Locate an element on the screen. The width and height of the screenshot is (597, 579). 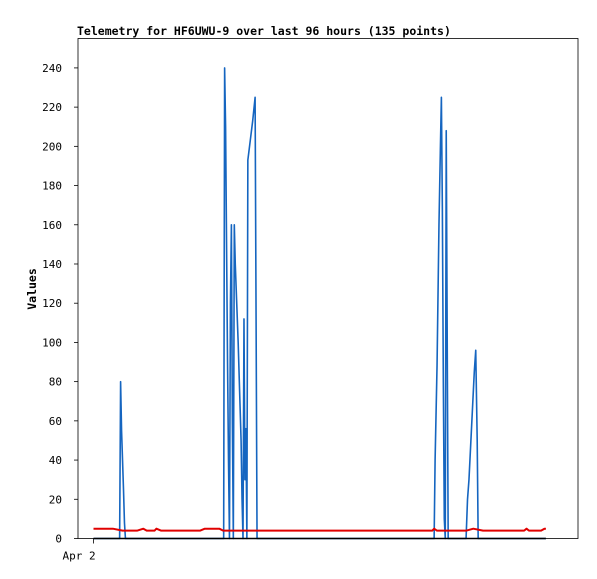
y-tick-label: 40 is located at coordinates (55, 460).